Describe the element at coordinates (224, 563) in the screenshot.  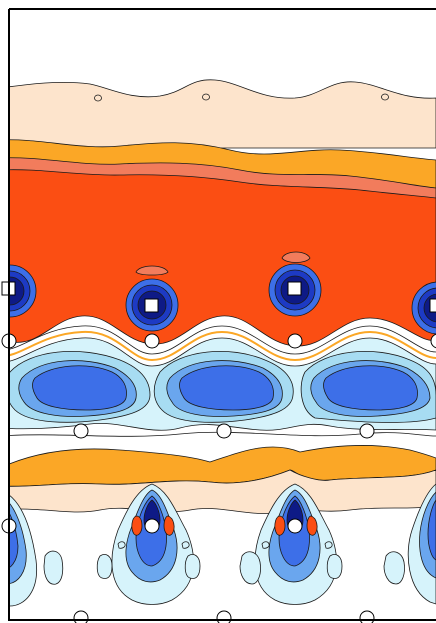
I see `small-island-contours` at that location.